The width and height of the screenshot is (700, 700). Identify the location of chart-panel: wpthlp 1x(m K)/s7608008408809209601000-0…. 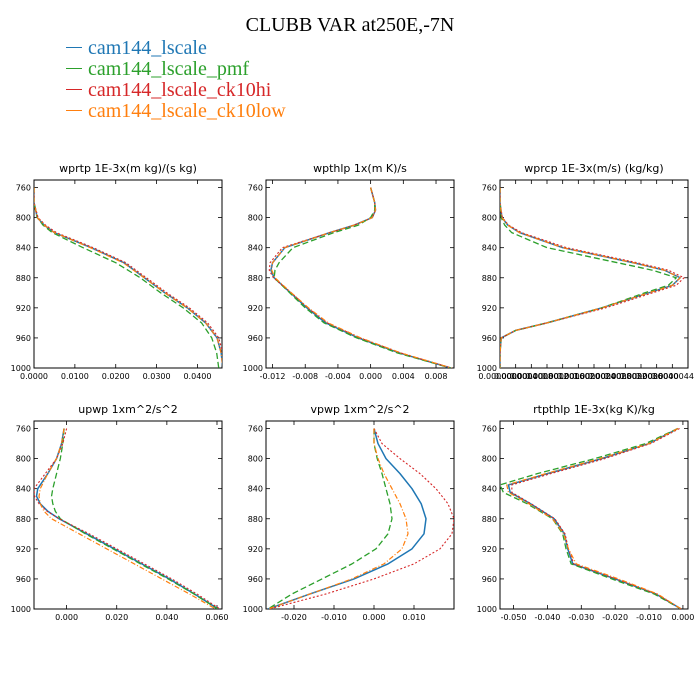
(349, 271).